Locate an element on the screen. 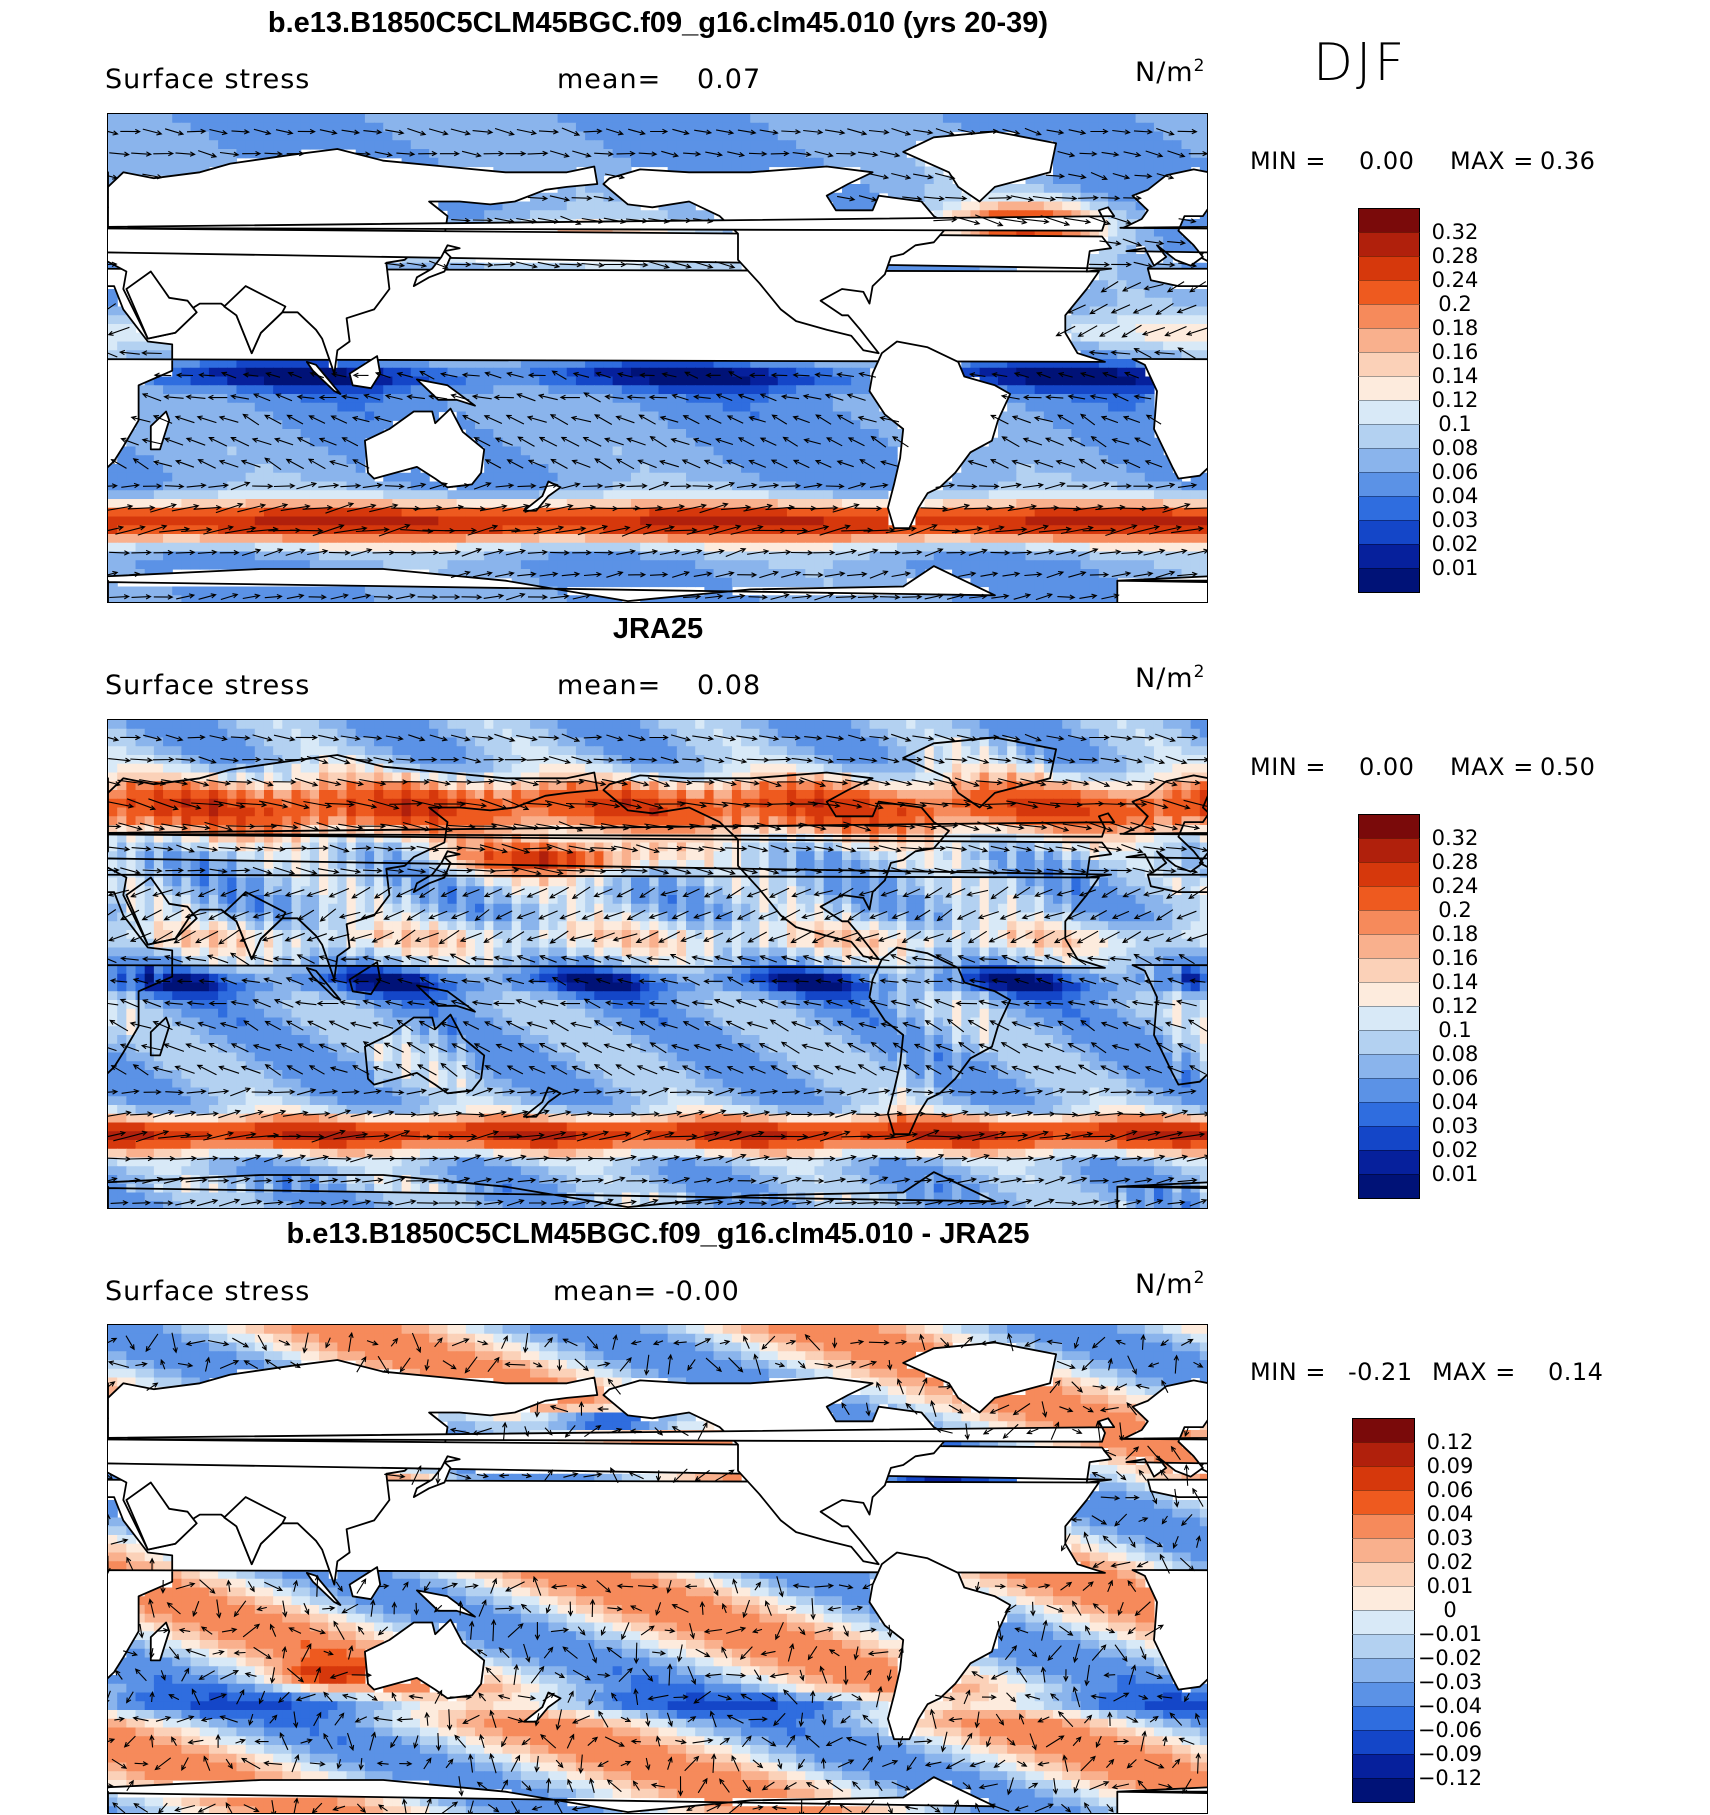 The height and width of the screenshot is (1815, 1710). coastline-india is located at coordinates (255, 320).